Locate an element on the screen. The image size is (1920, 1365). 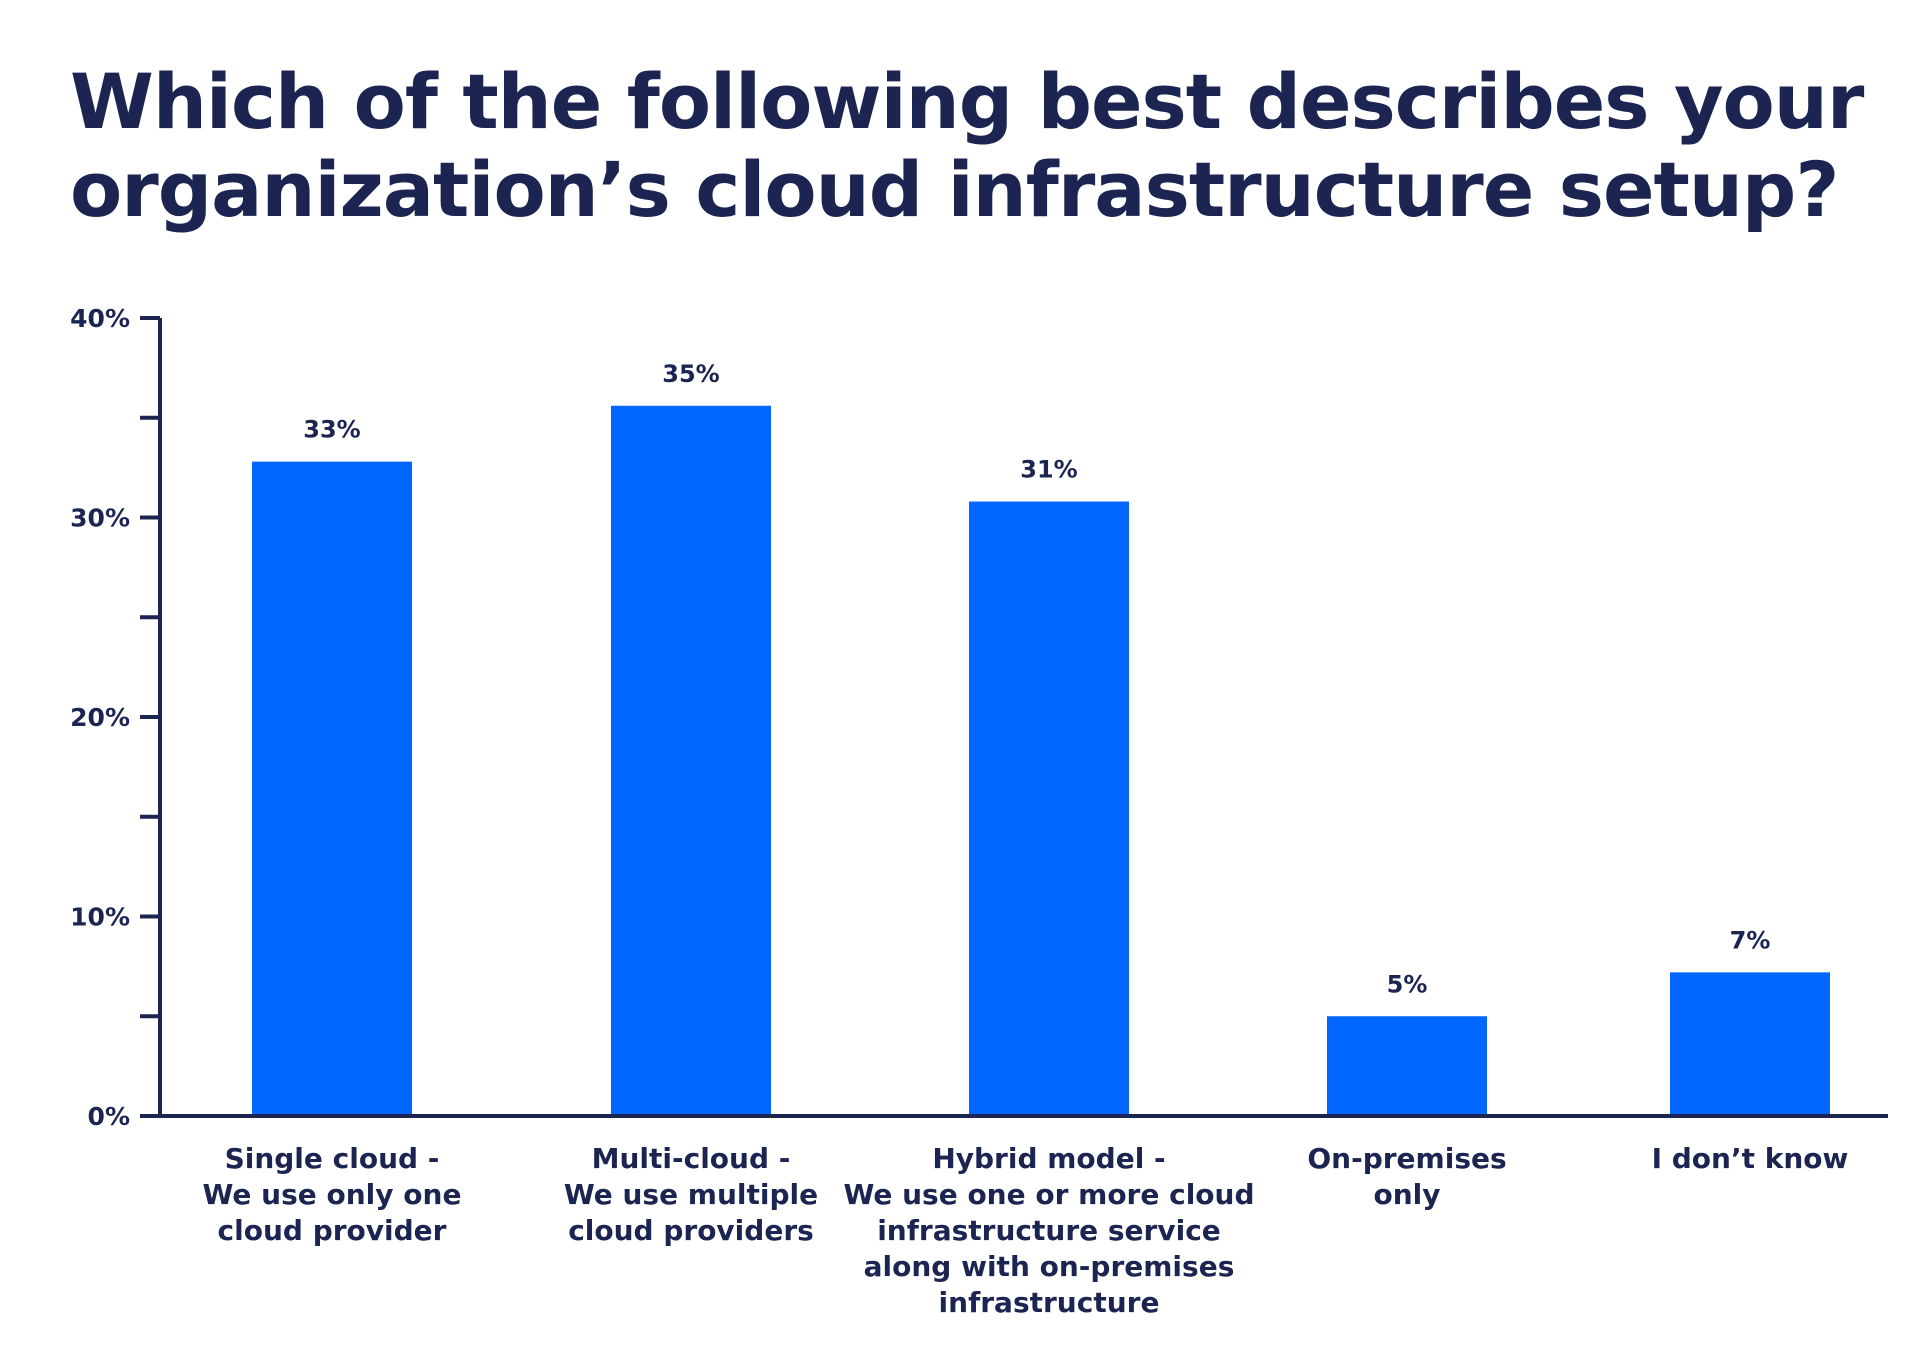
category-label-line: Single cloud - is located at coordinates (332, 1158).